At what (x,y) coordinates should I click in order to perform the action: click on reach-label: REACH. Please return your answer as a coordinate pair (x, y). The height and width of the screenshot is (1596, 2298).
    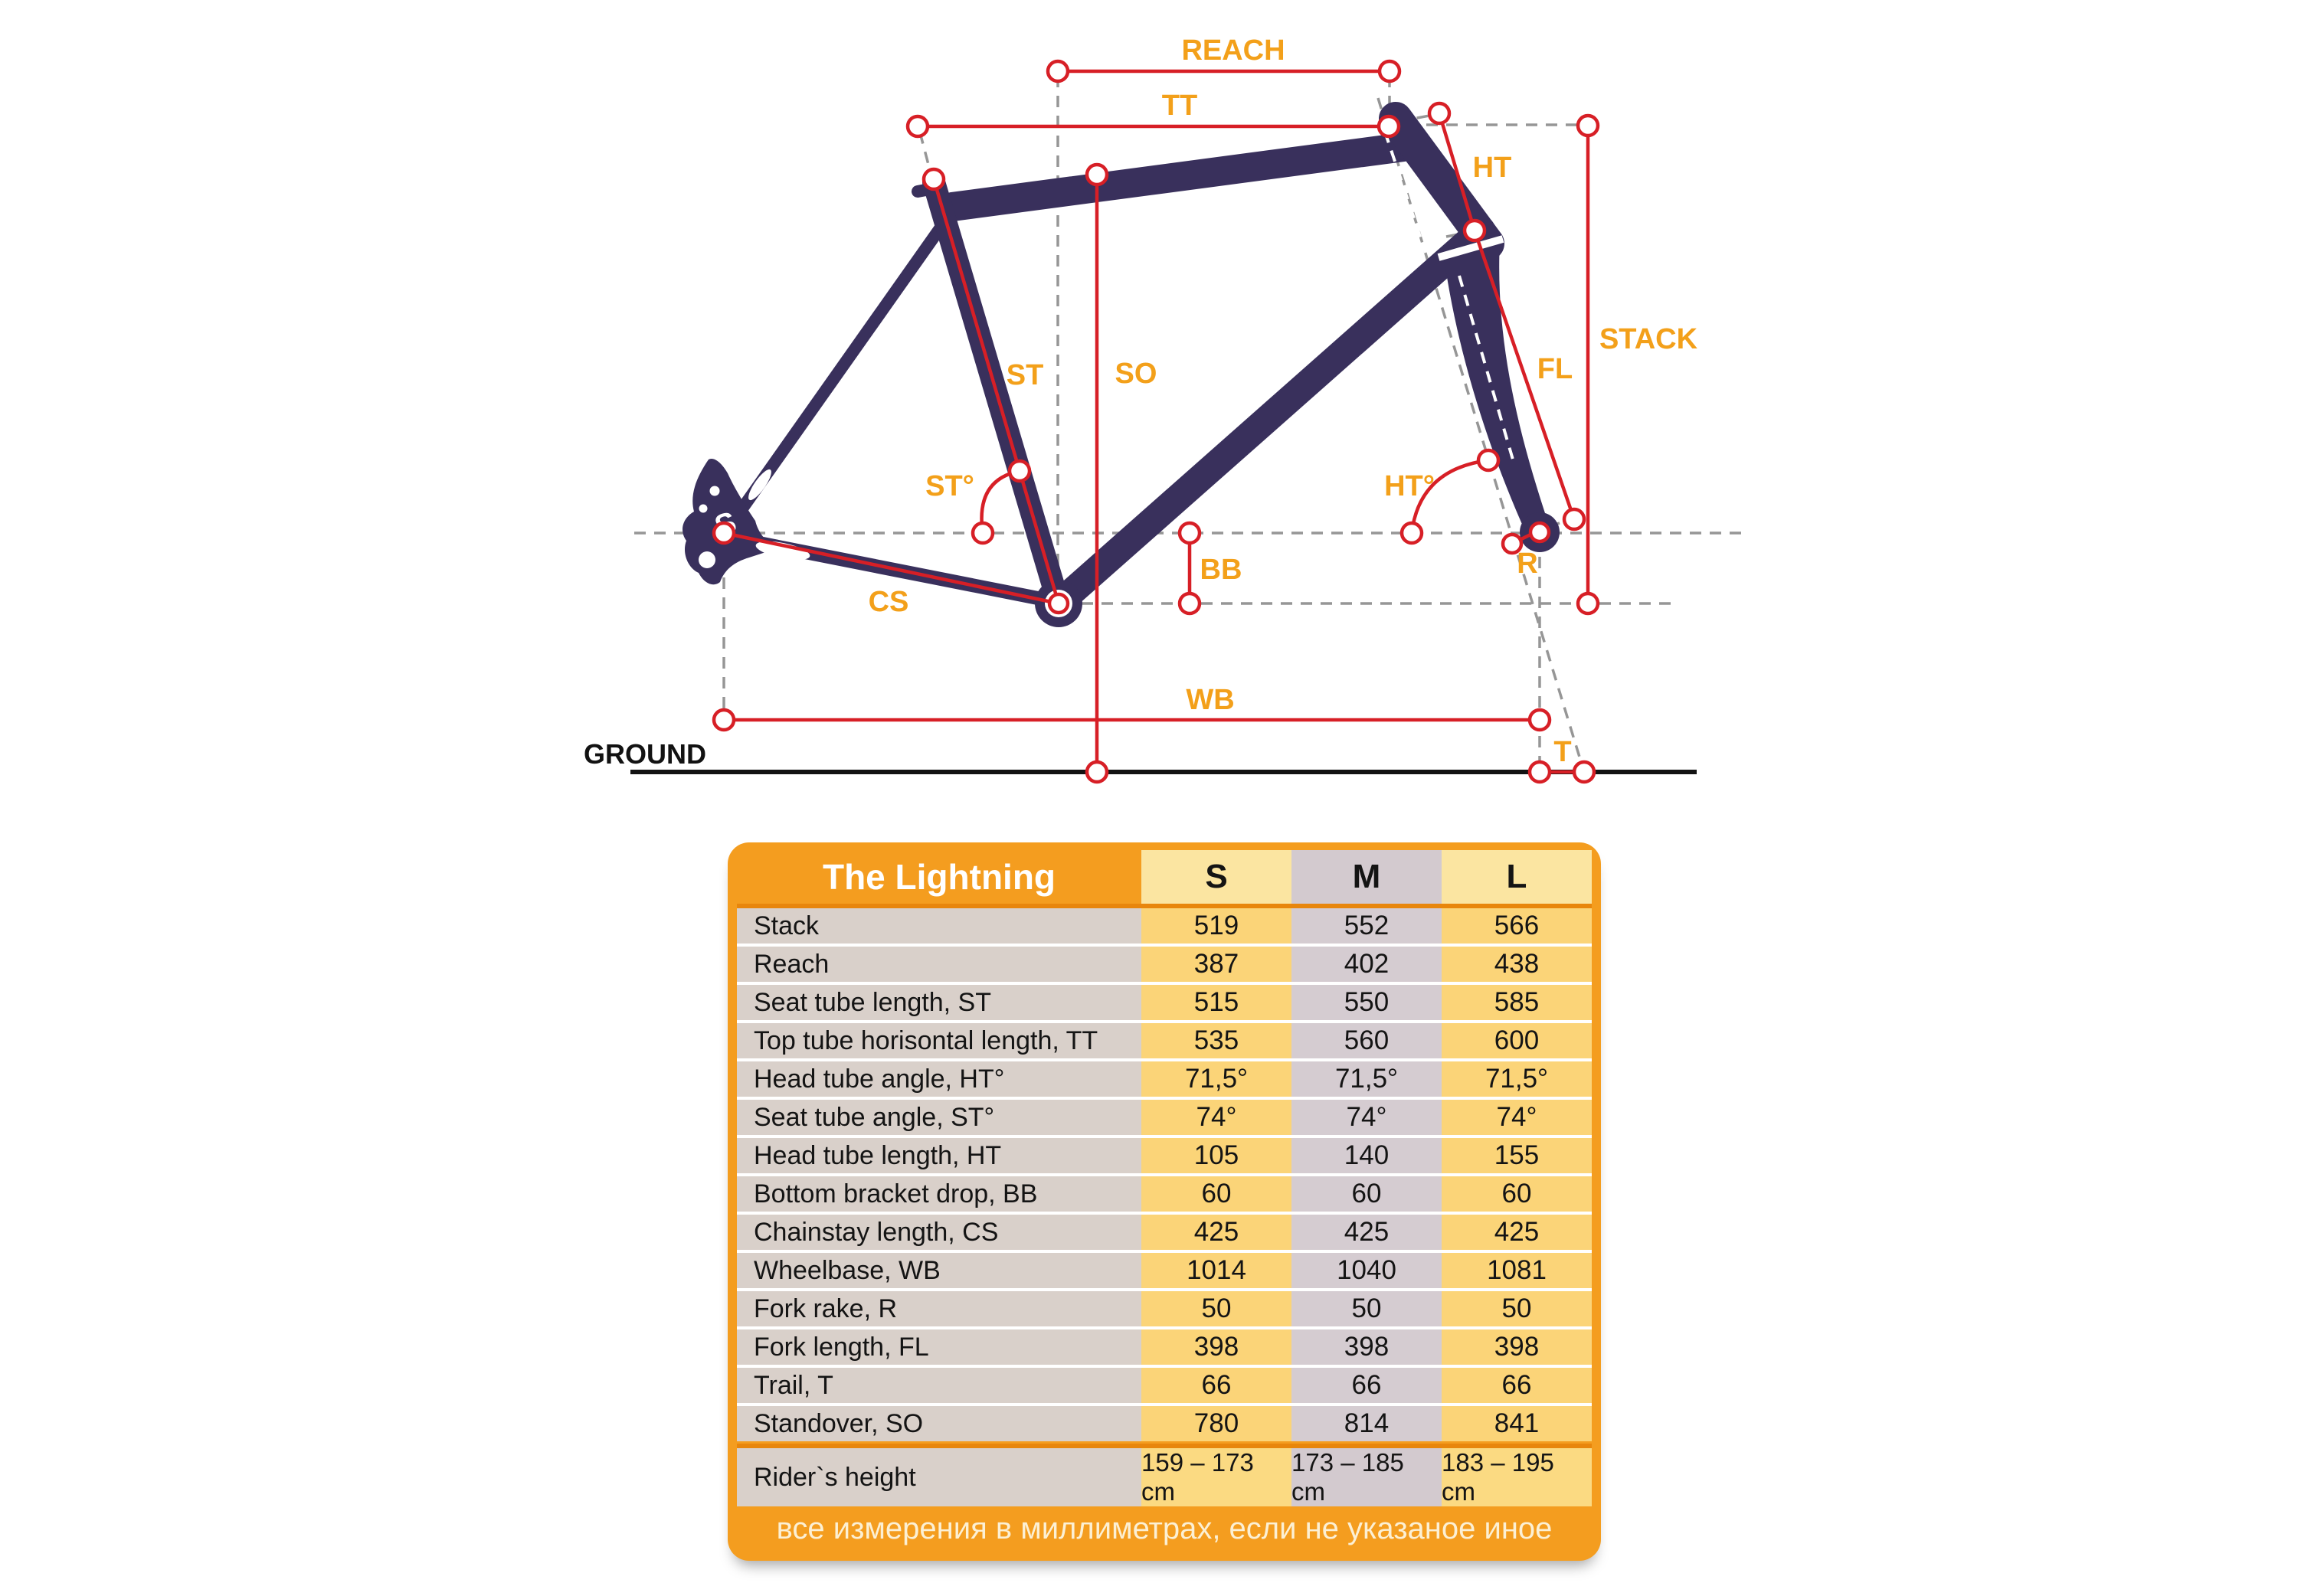
    Looking at the image, I should click on (1233, 51).